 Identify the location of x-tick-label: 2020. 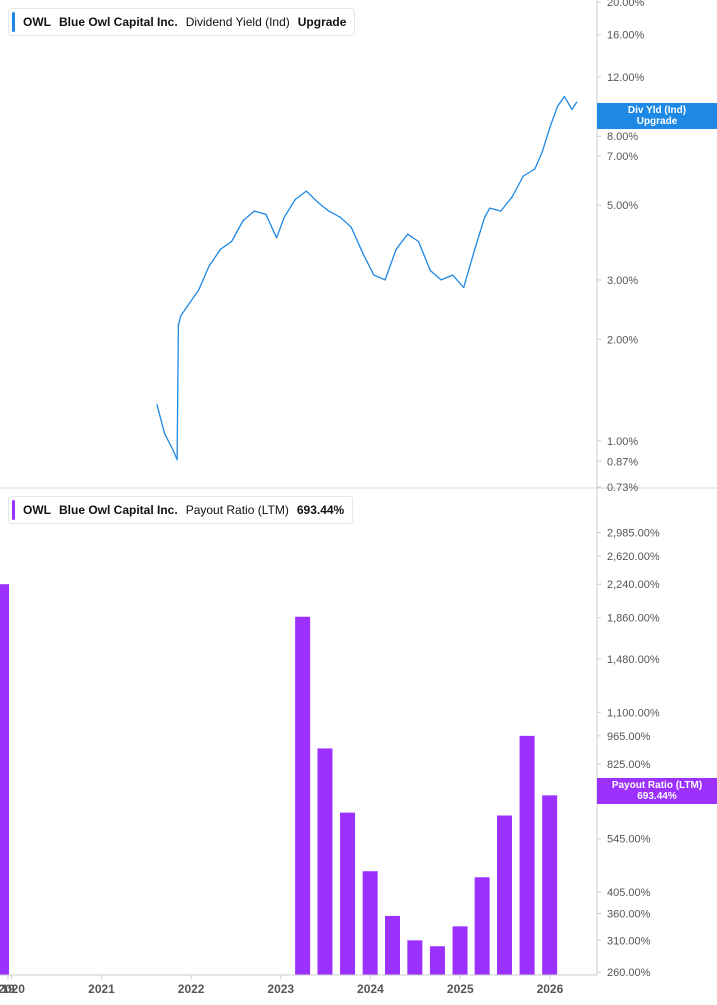
(12, 989).